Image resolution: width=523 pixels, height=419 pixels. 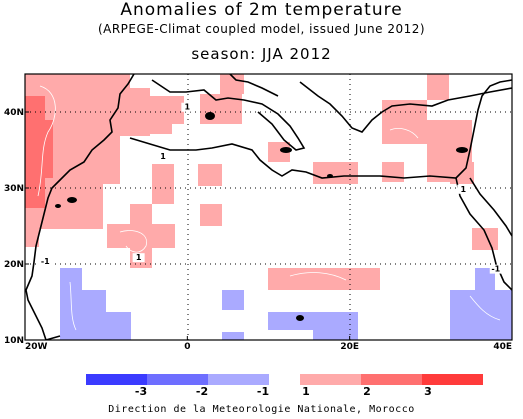 What do you see at coordinates (14, 113) in the screenshot?
I see `y-tick-label: 40N` at bounding box center [14, 113].